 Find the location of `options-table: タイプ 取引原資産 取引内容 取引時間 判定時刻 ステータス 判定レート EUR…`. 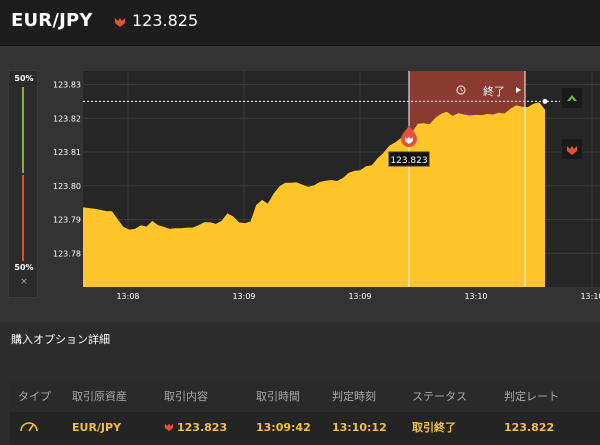

options-table: タイプ 取引原資産 取引内容 取引時間 判定時刻 ステータス 判定レート EUR… is located at coordinates (305, 411).